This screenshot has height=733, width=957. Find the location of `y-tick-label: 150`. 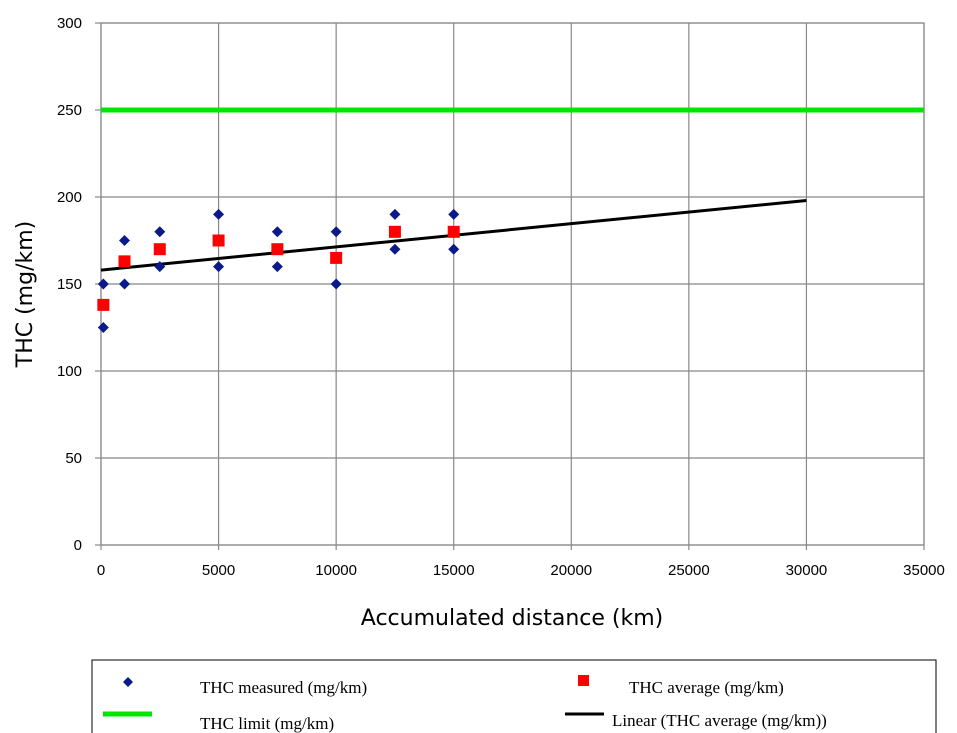

y-tick-label: 150 is located at coordinates (69, 284).